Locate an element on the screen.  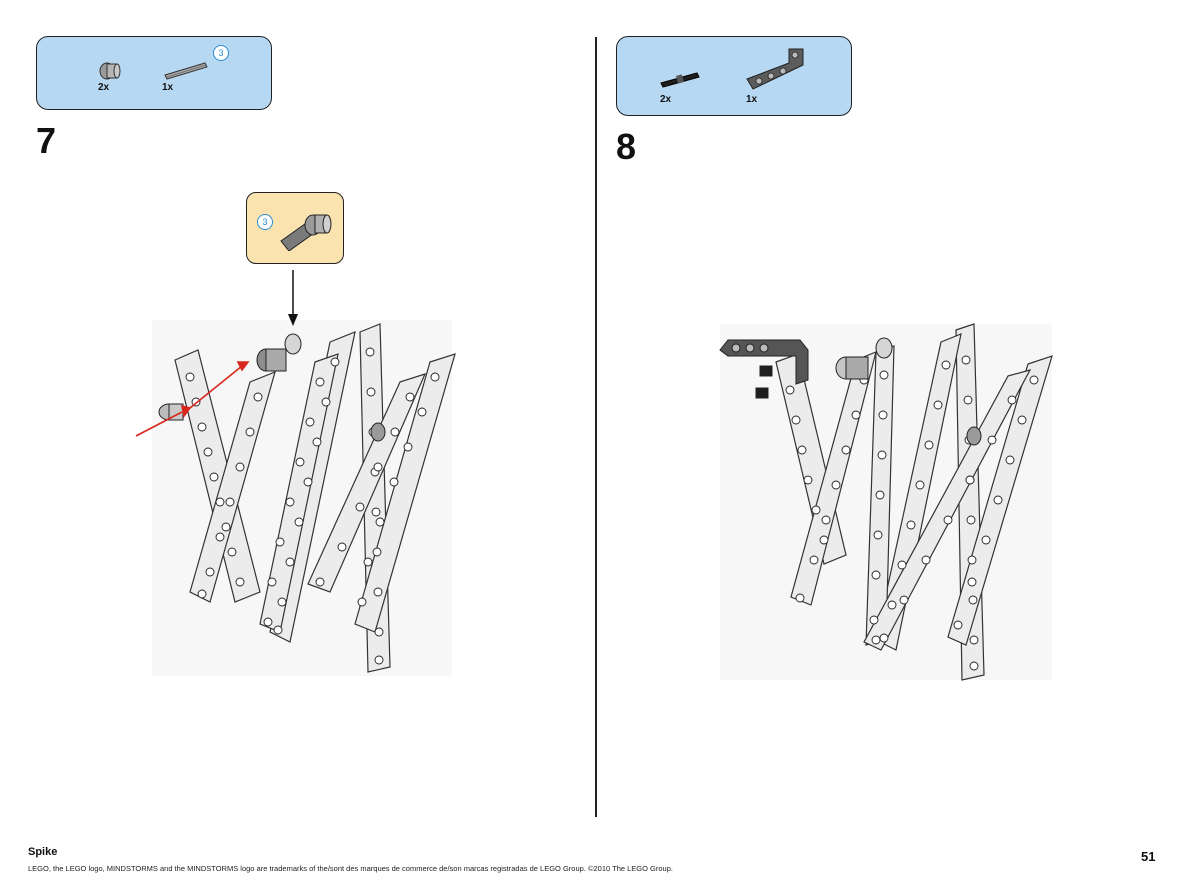
page-number: 51 is located at coordinates (1148, 856).